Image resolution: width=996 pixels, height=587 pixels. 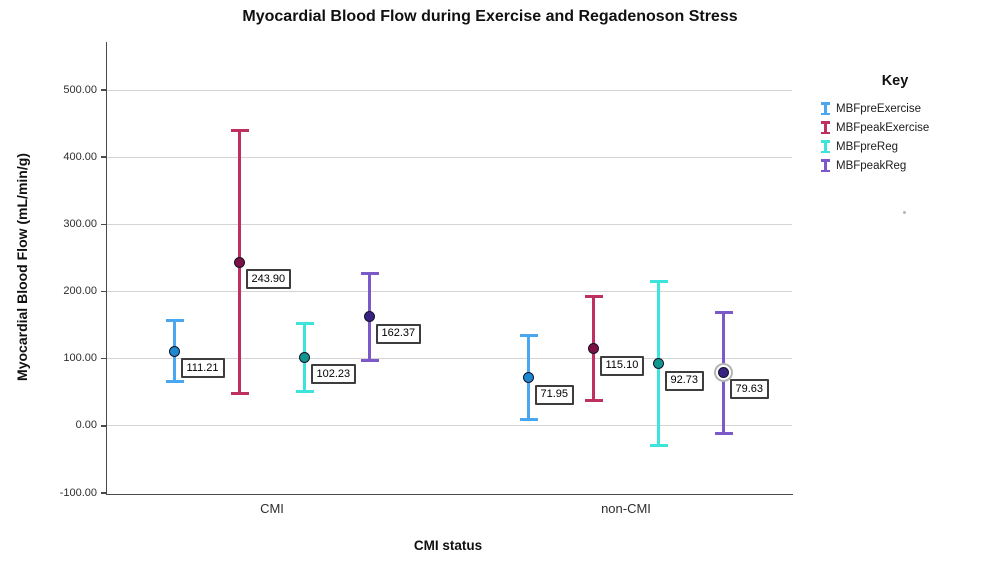 What do you see at coordinates (749, 389) in the screenshot?
I see `value-label: 79.63` at bounding box center [749, 389].